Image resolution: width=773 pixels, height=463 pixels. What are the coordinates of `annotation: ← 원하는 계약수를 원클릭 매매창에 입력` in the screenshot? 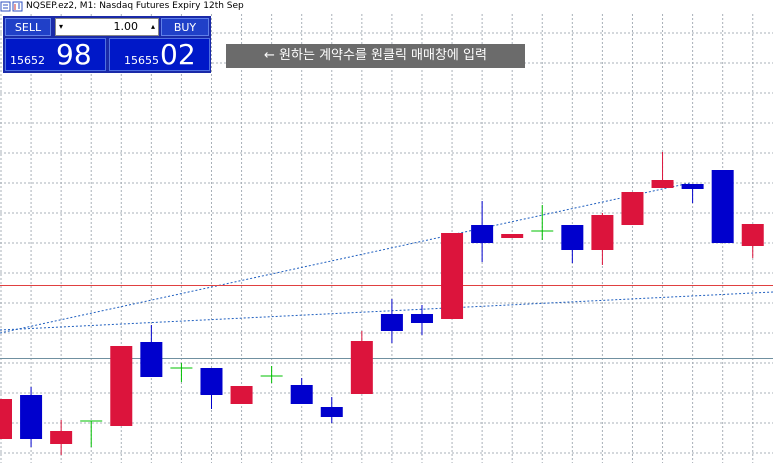 It's located at (375, 56).